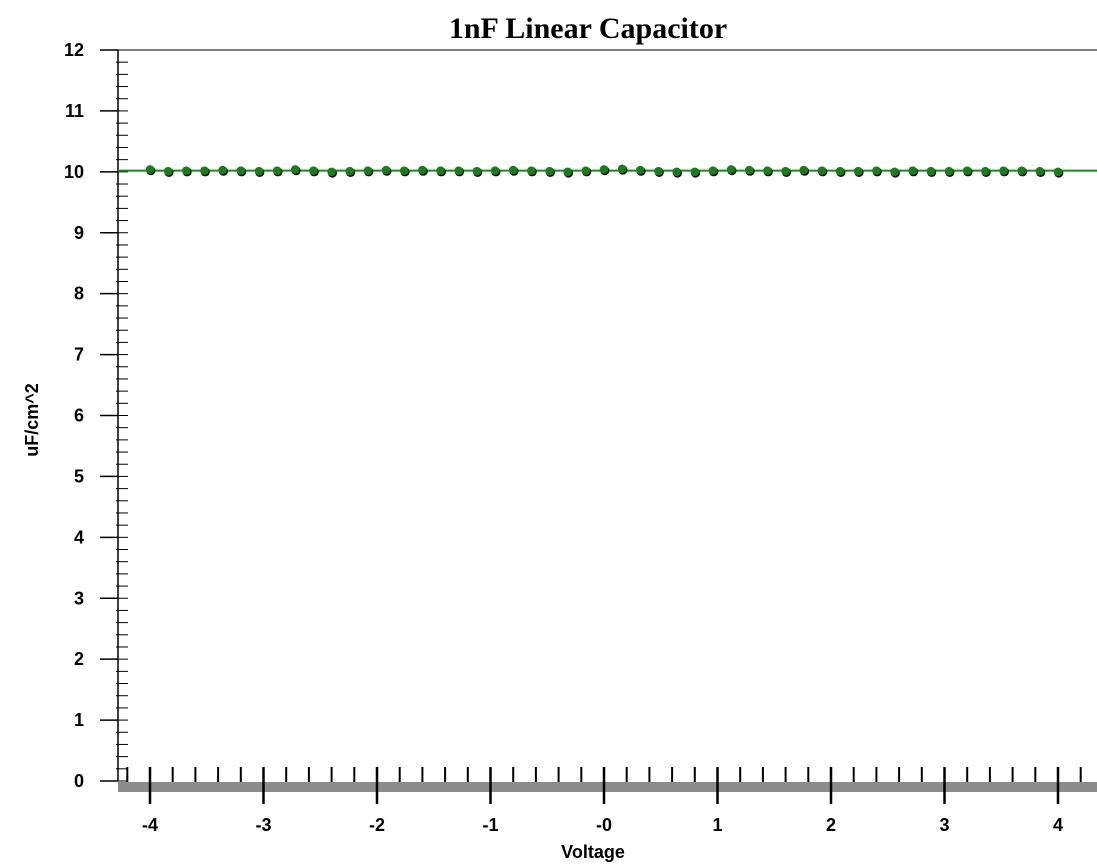 This screenshot has width=1097, height=865. Describe the element at coordinates (604, 825) in the screenshot. I see `x-tick-label: -0` at that location.